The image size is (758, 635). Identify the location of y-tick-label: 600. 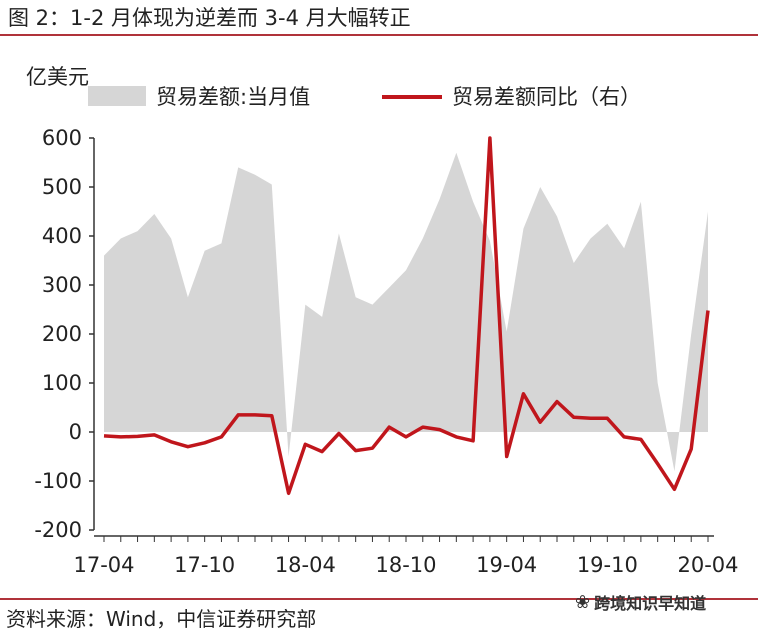
(62, 138).